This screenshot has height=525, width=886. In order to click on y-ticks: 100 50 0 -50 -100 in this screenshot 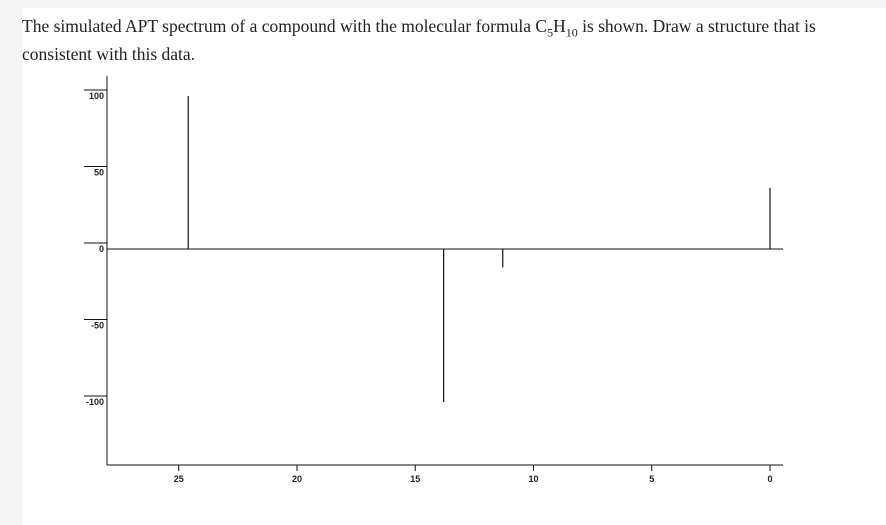, I will do `click(95, 248)`.